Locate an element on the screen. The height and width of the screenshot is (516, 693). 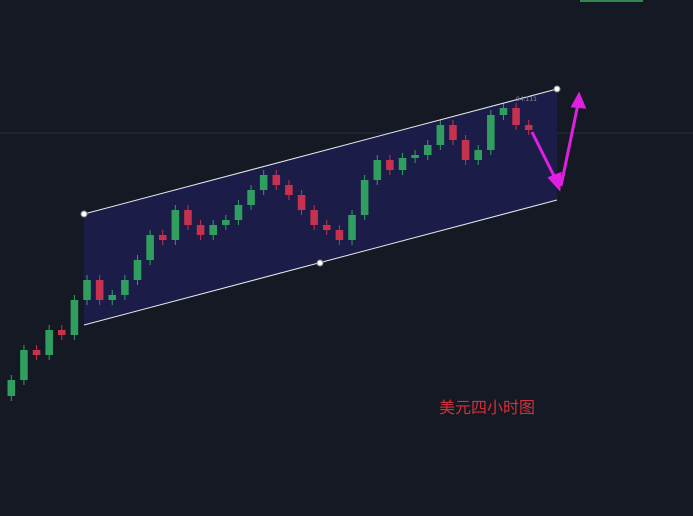
top-indicator is located at coordinates (611, 1).